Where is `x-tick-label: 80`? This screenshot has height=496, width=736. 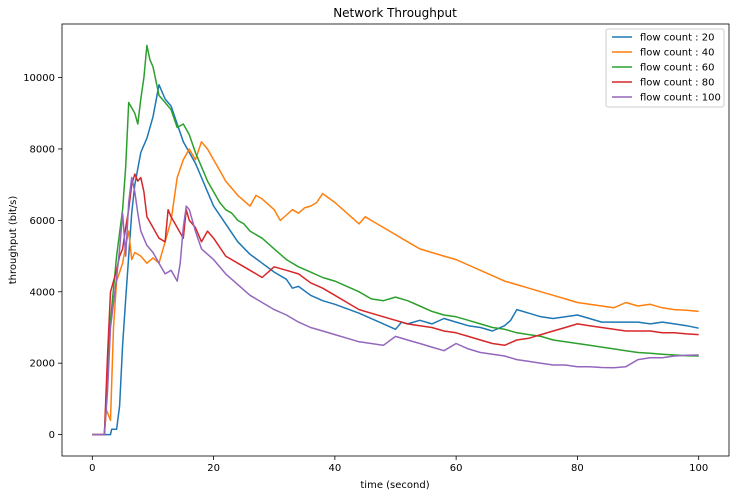 x-tick-label: 80 is located at coordinates (577, 468).